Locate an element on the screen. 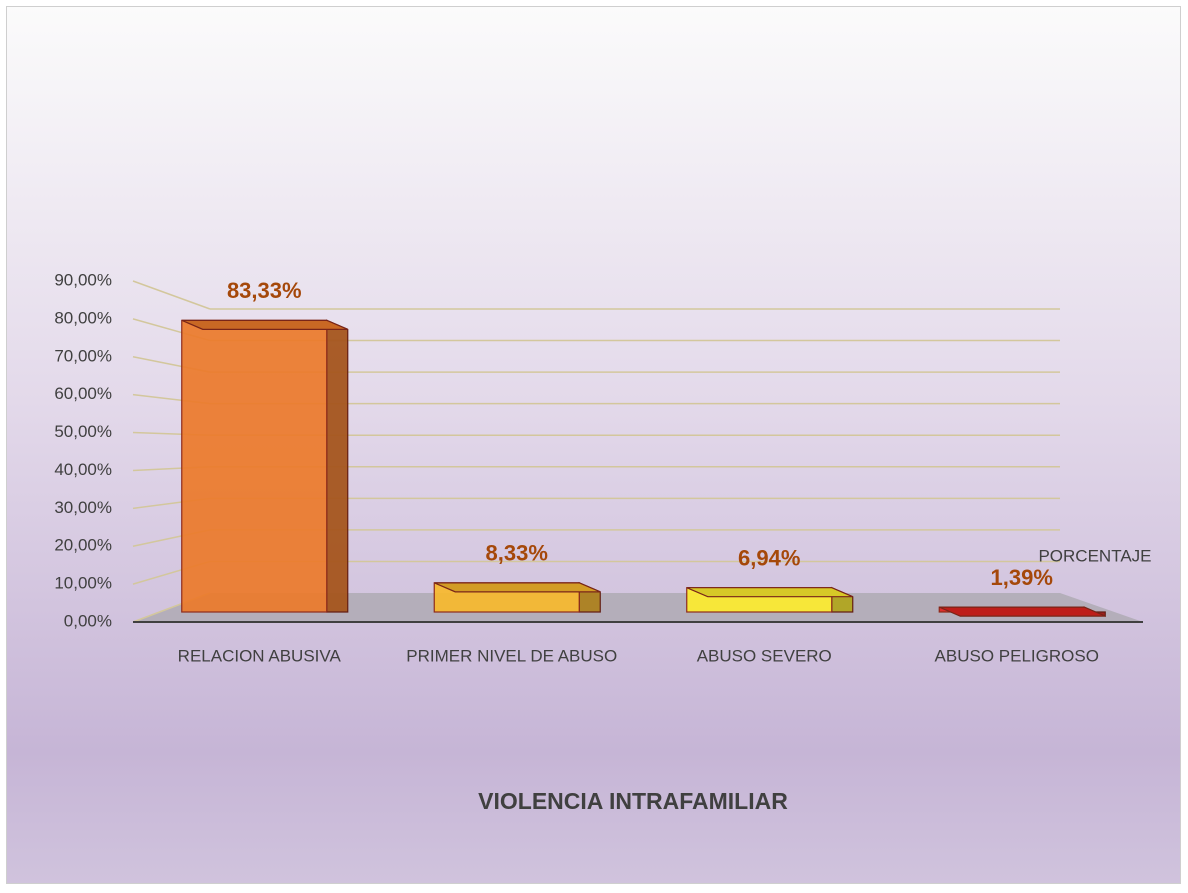 This screenshot has width=1188, height=893. chart-title: VIOLENCIA INTRAFAMILIAR is located at coordinates (633, 801).